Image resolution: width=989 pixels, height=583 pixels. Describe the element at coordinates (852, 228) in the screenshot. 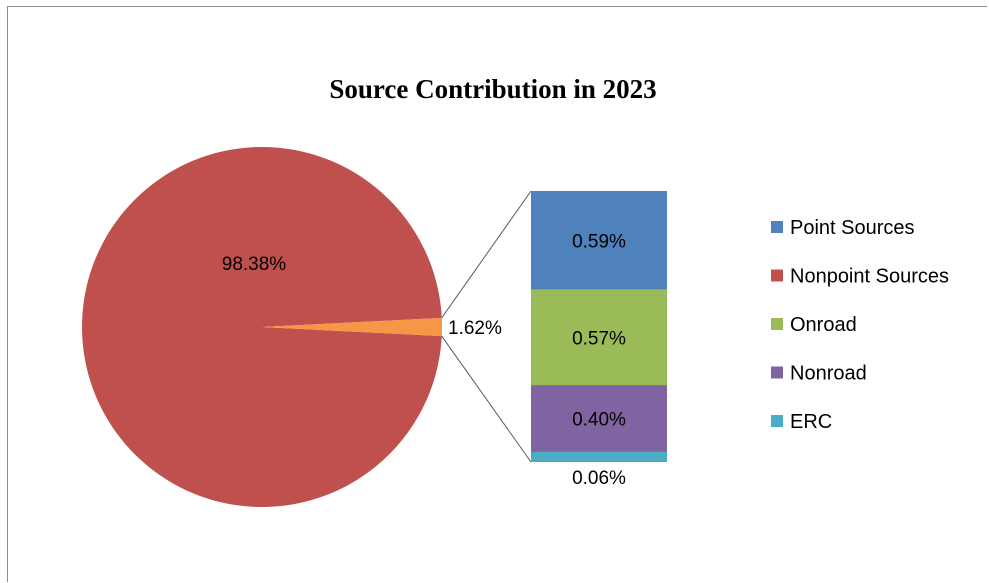

I see `legend-label-point-sources: Point Sources` at that location.